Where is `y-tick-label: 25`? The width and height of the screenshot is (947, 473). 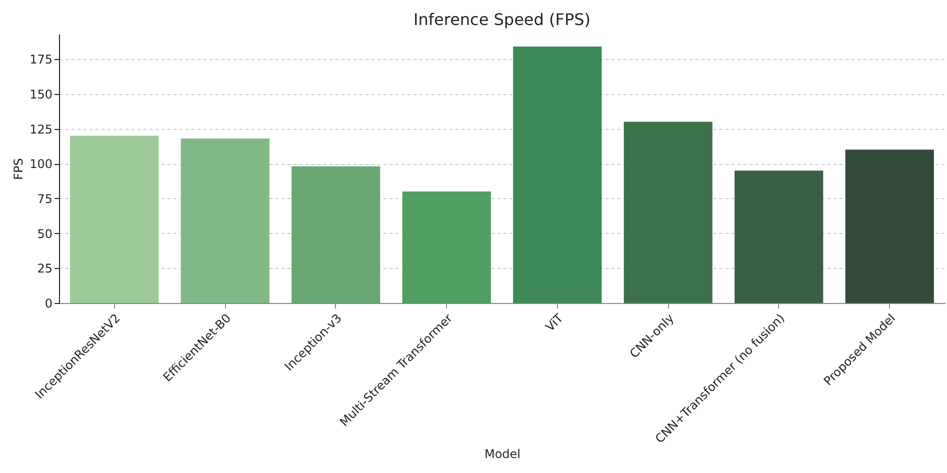
y-tick-label: 25 is located at coordinates (44, 269).